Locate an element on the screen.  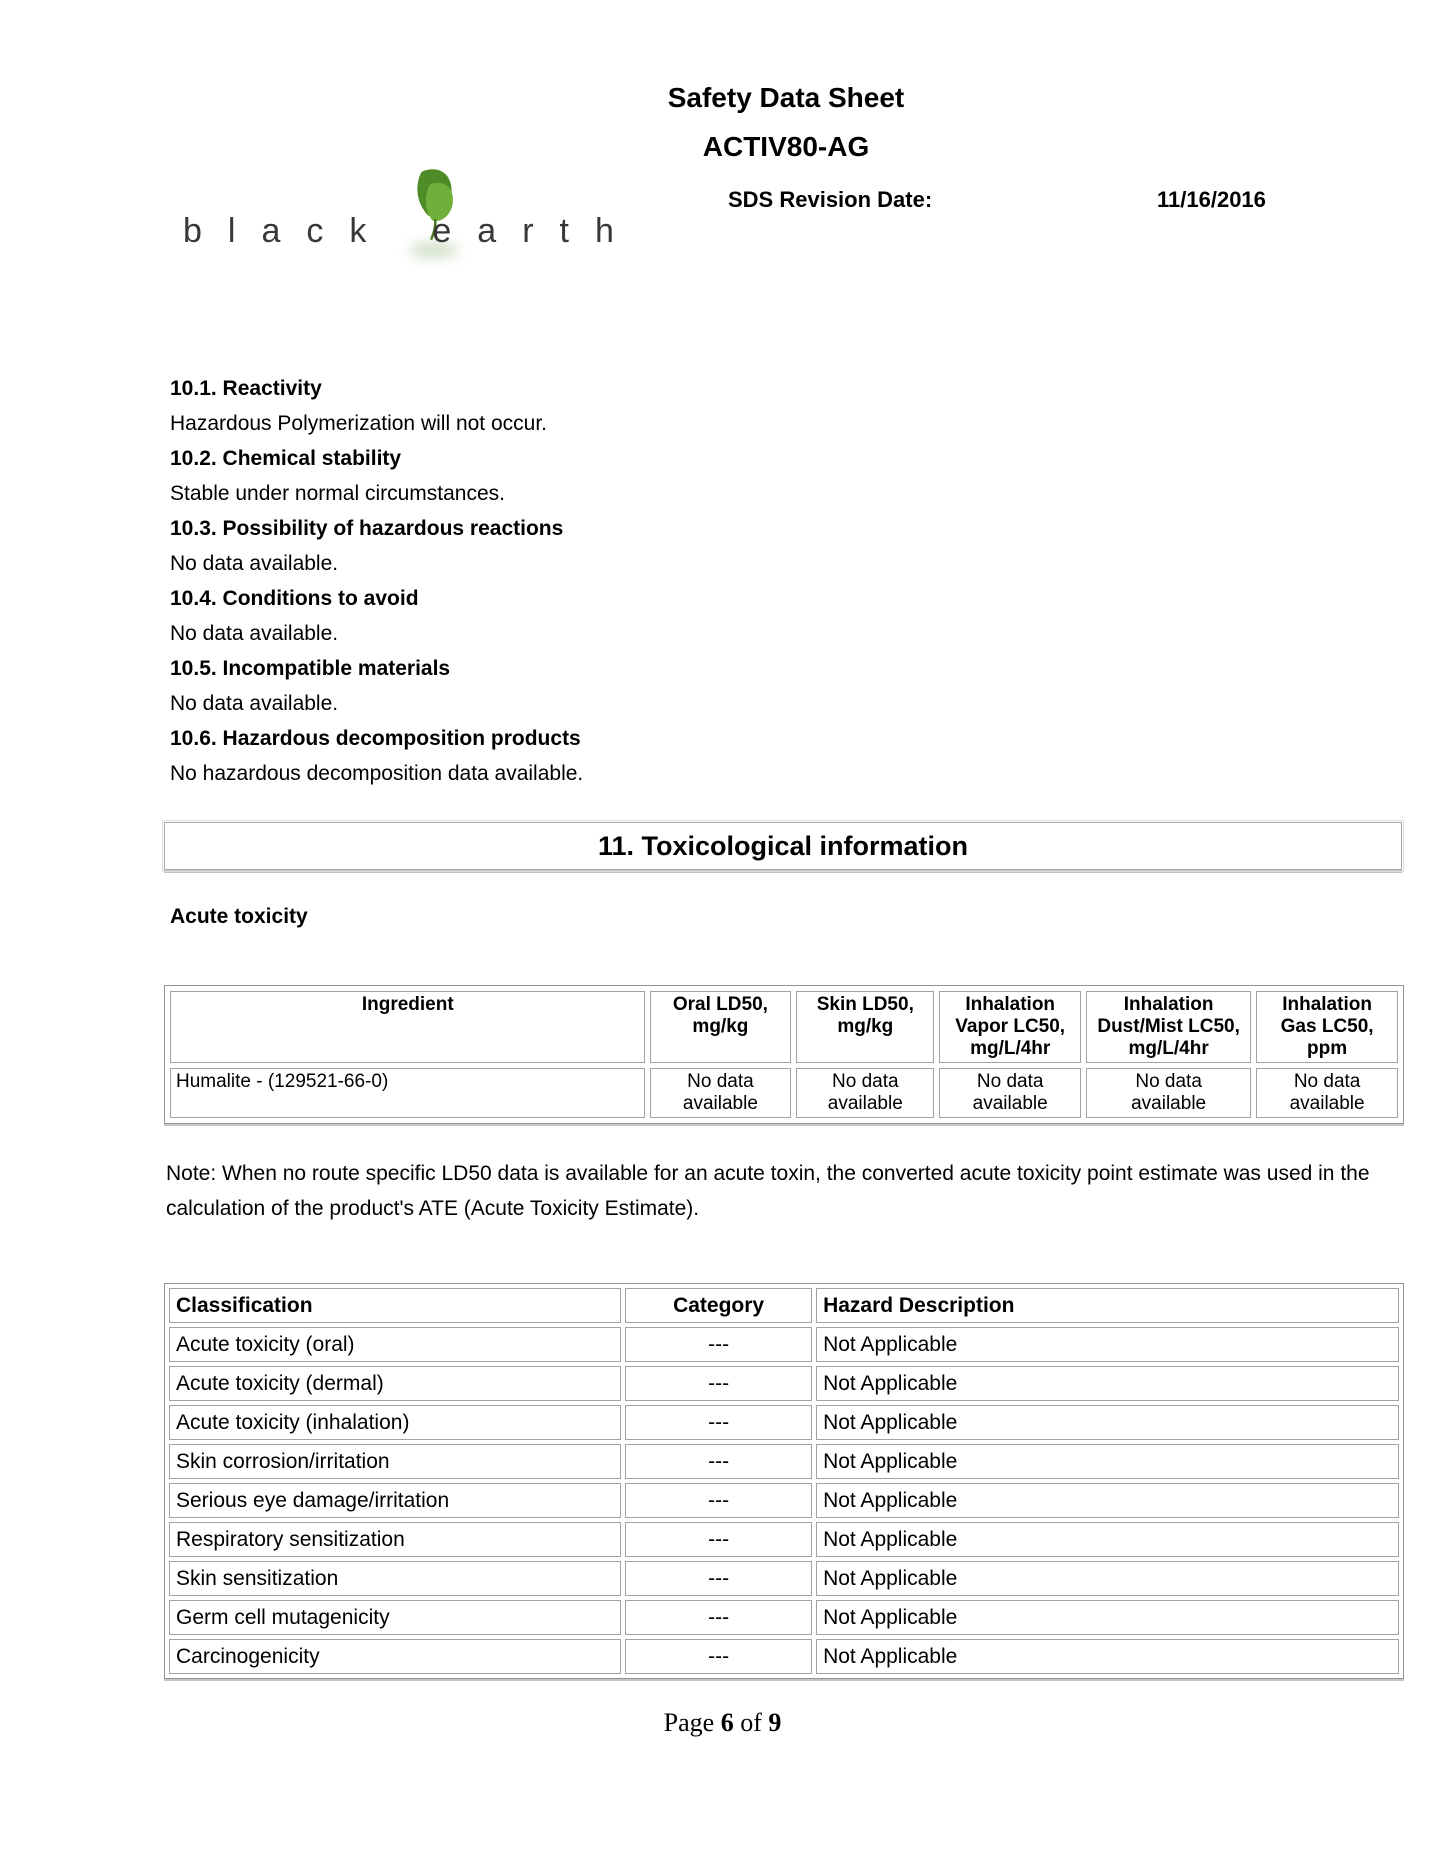
page-footer: Page 6 of 9 is located at coordinates (722, 1723).